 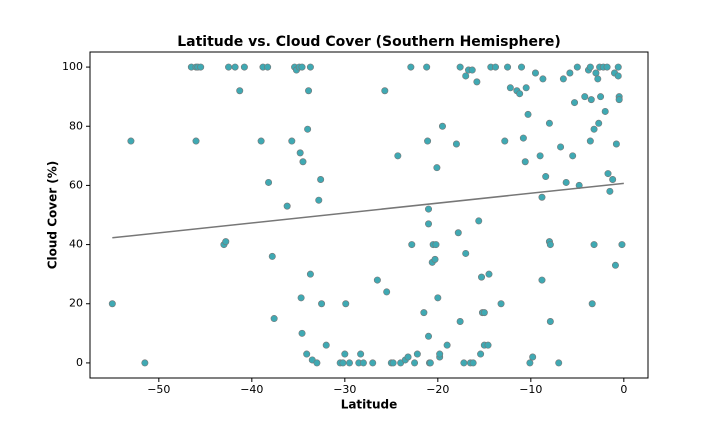 I want to click on x-tick-label: −40, so click(x=251, y=389).